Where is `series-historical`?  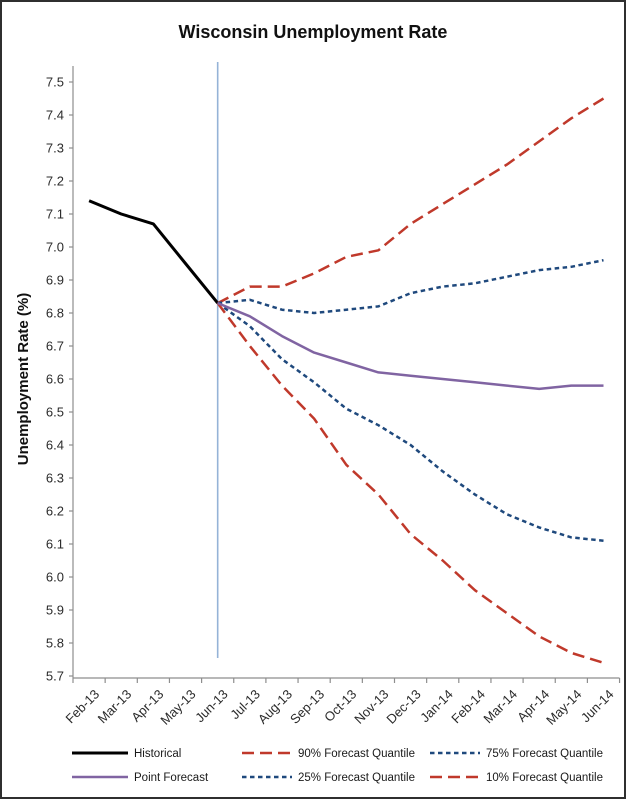 series-historical is located at coordinates (153, 252).